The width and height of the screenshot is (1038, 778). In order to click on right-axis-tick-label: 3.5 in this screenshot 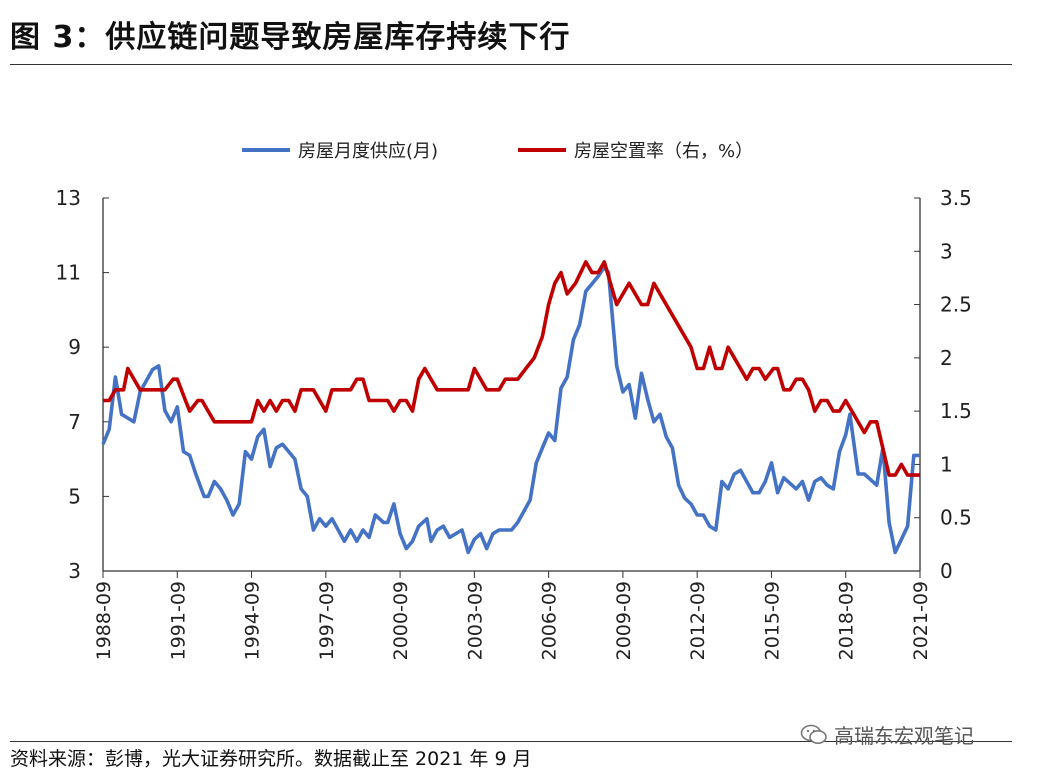, I will do `click(956, 198)`.